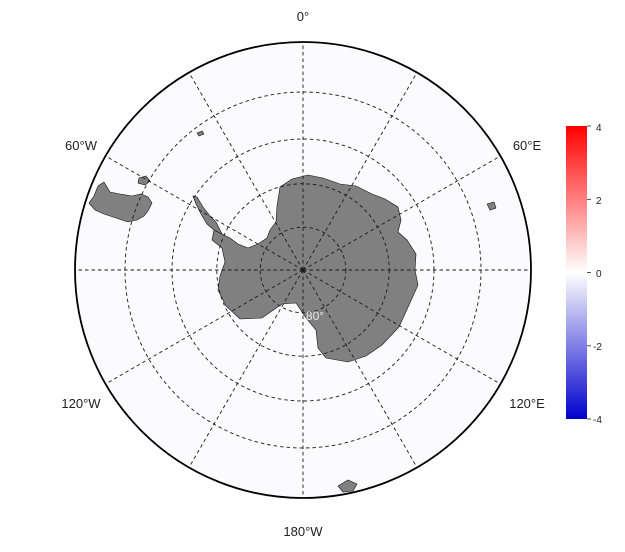 This screenshot has width=625, height=552. What do you see at coordinates (303, 531) in the screenshot?
I see `lon-label-180w: 180°W` at bounding box center [303, 531].